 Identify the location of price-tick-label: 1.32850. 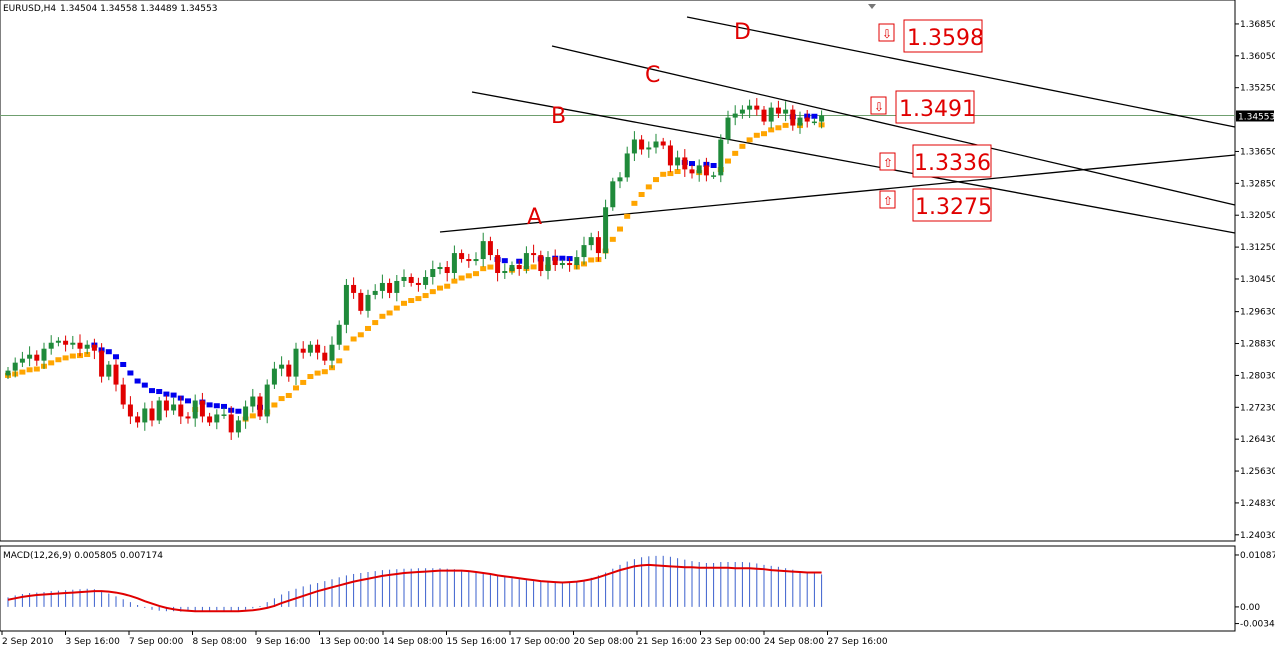
(1257, 184).